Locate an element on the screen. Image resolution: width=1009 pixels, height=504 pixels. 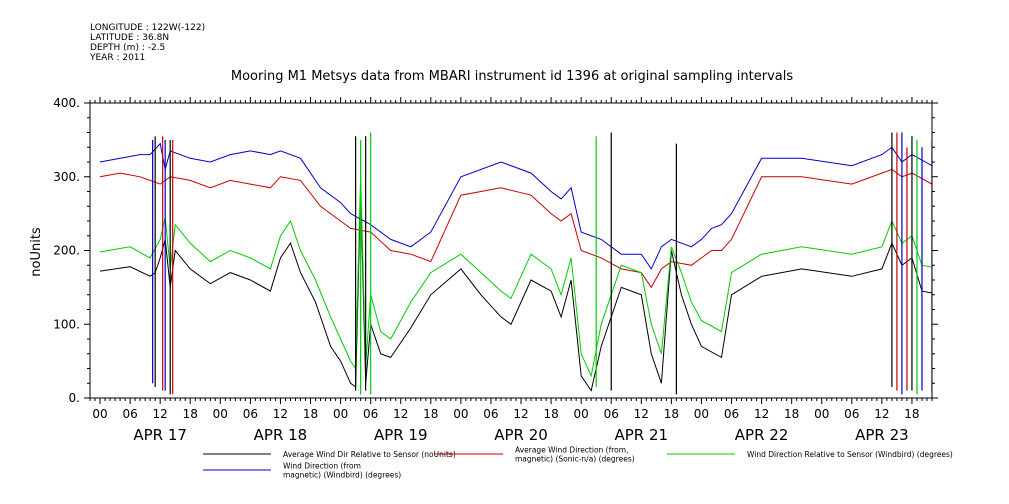
meta-longitude: LONGITUDE : 122W(-122) is located at coordinates (147, 28).